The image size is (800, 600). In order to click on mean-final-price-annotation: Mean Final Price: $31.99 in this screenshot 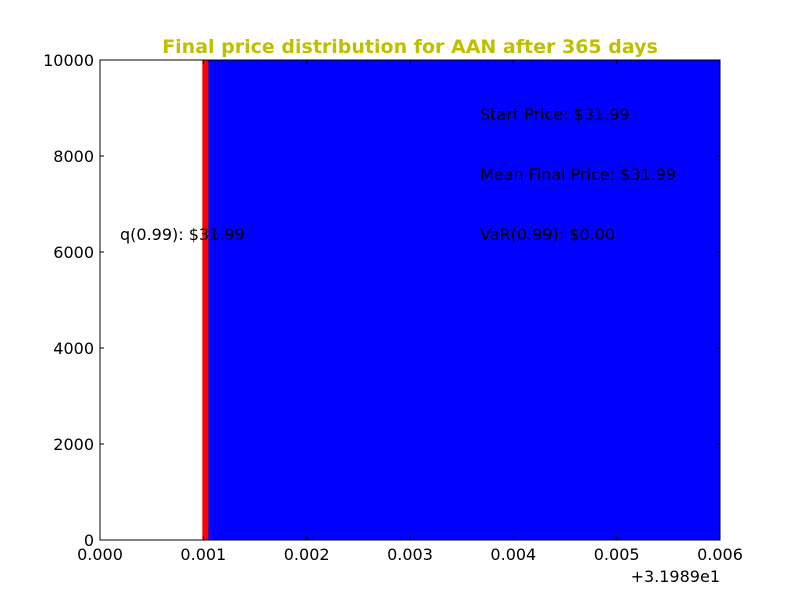, I will do `click(578, 174)`.